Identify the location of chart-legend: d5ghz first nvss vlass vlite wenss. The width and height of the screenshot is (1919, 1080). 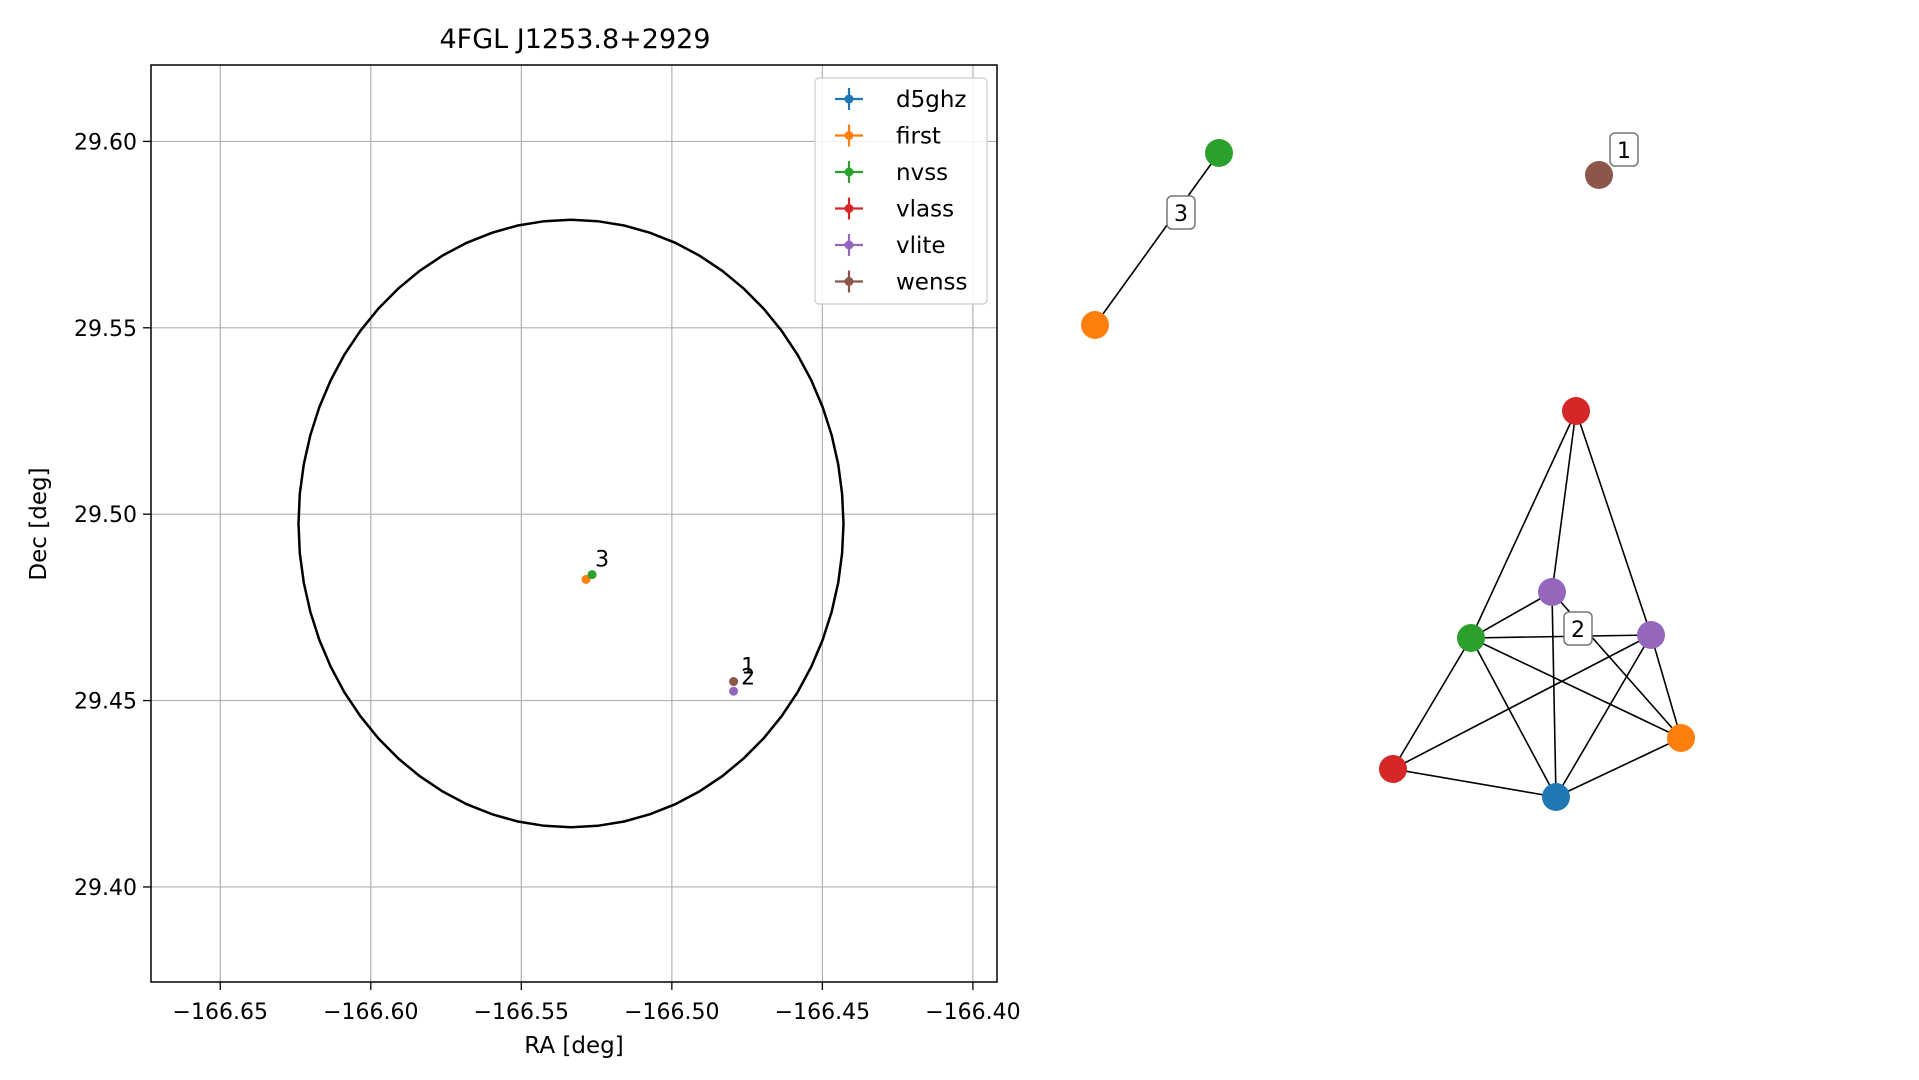
(901, 191).